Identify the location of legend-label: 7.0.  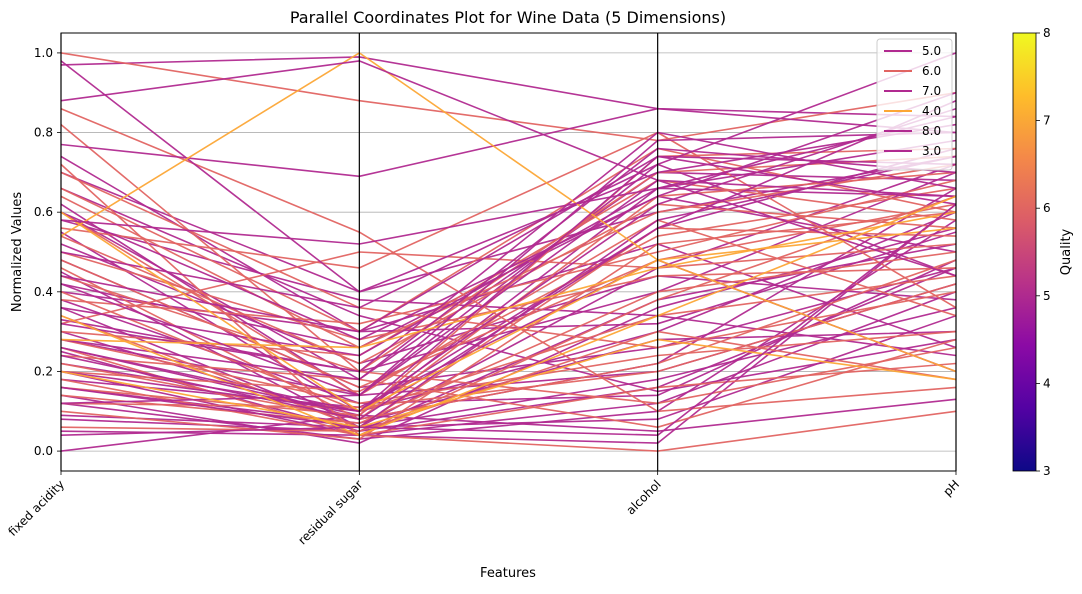
(931, 91).